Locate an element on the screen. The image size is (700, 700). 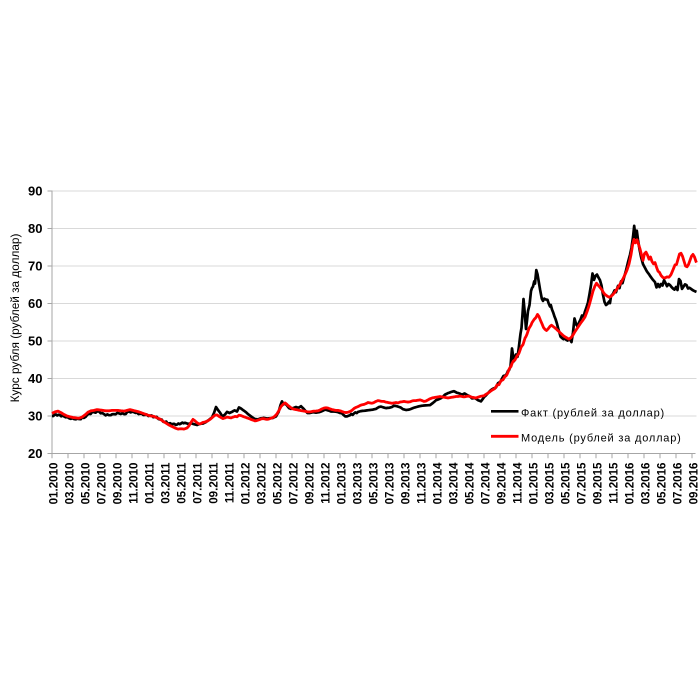
svg-text: 03.2014 is located at coordinates (454, 483).